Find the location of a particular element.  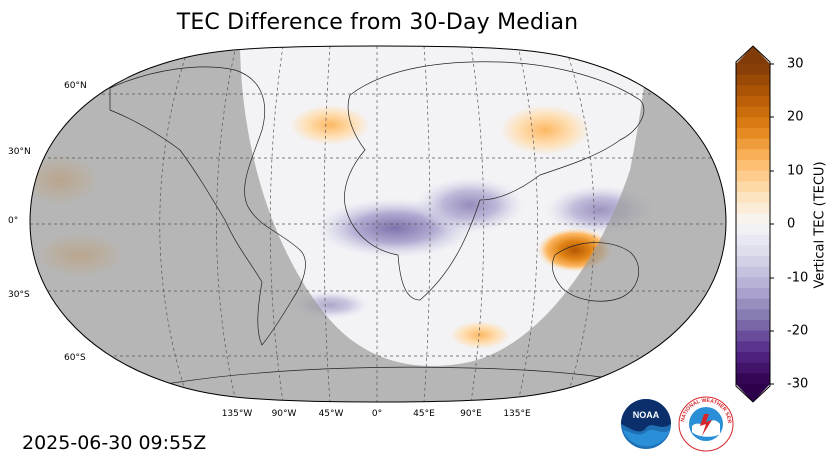

lon-label-45w: 45°W is located at coordinates (331, 414).